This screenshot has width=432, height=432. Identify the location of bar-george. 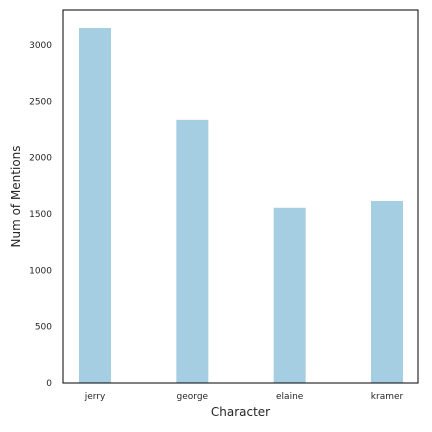
(192, 251).